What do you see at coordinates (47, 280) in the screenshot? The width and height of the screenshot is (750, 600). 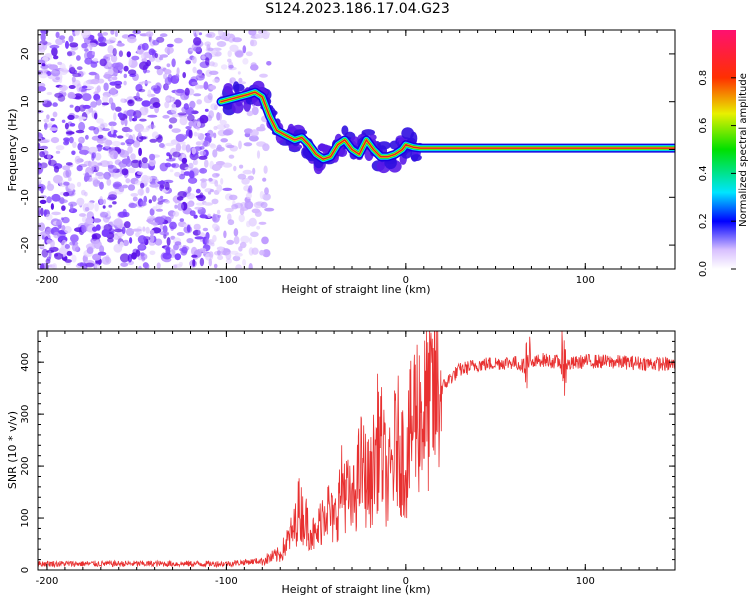 I see `spectrogram-xtick-label: -200` at bounding box center [47, 280].